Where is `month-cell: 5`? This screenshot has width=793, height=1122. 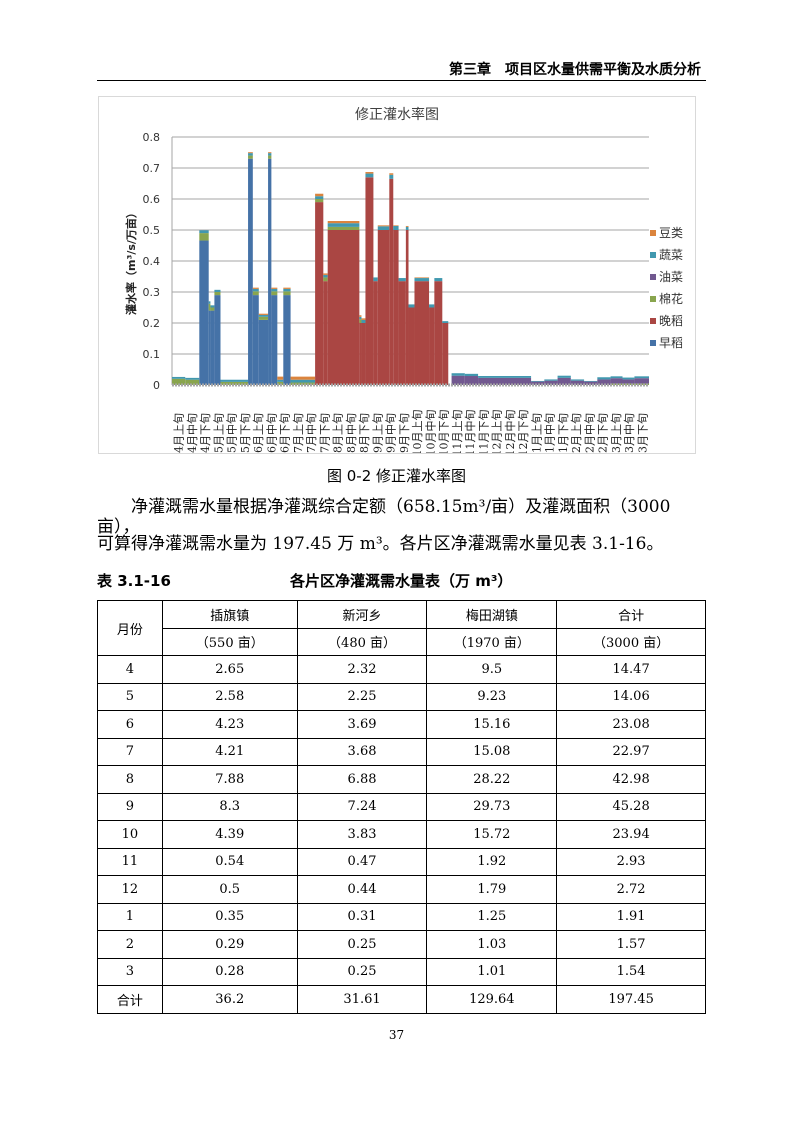 month-cell: 5 is located at coordinates (130, 696).